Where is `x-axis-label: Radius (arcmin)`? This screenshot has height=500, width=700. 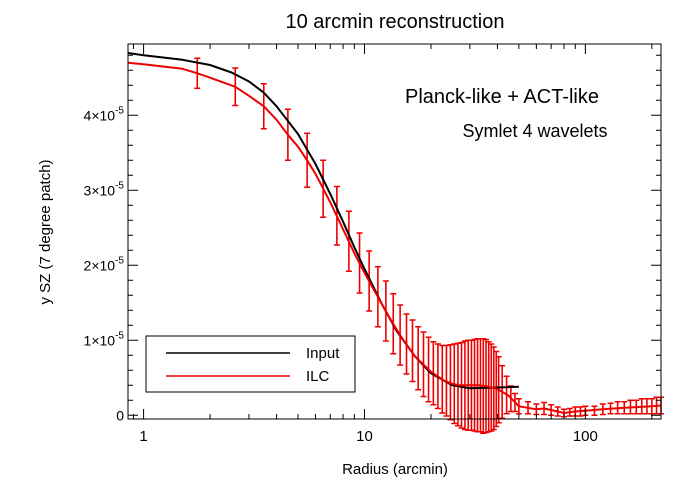 x-axis-label: Radius (arcmin) is located at coordinates (395, 469).